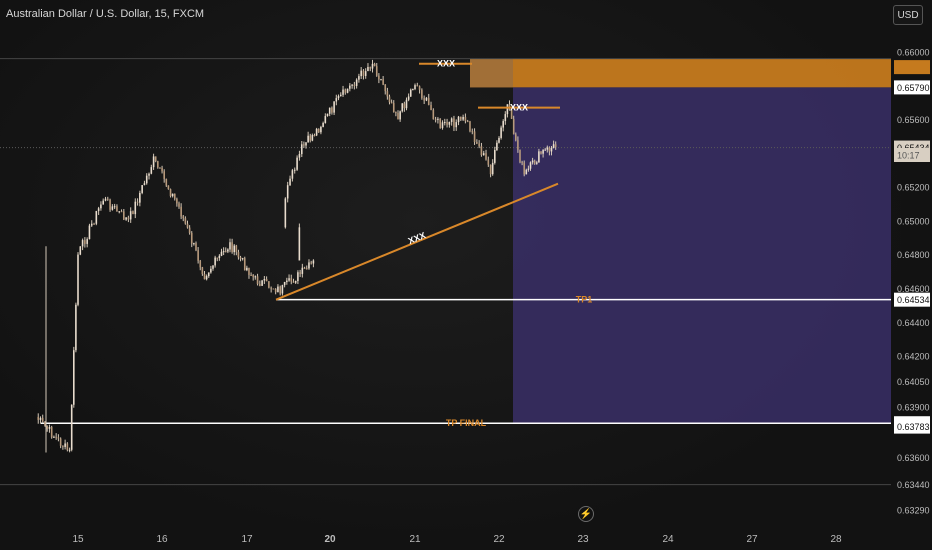 The image size is (932, 550). What do you see at coordinates (913, 120) in the screenshot?
I see `price-label: 0.65600` at bounding box center [913, 120].